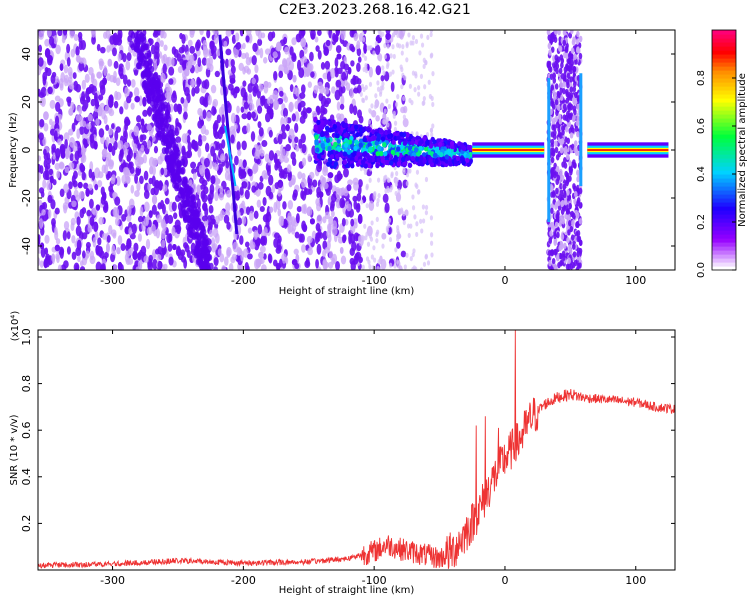 The width and height of the screenshot is (750, 600). I want to click on y-tick-label: 0, so click(26, 150).